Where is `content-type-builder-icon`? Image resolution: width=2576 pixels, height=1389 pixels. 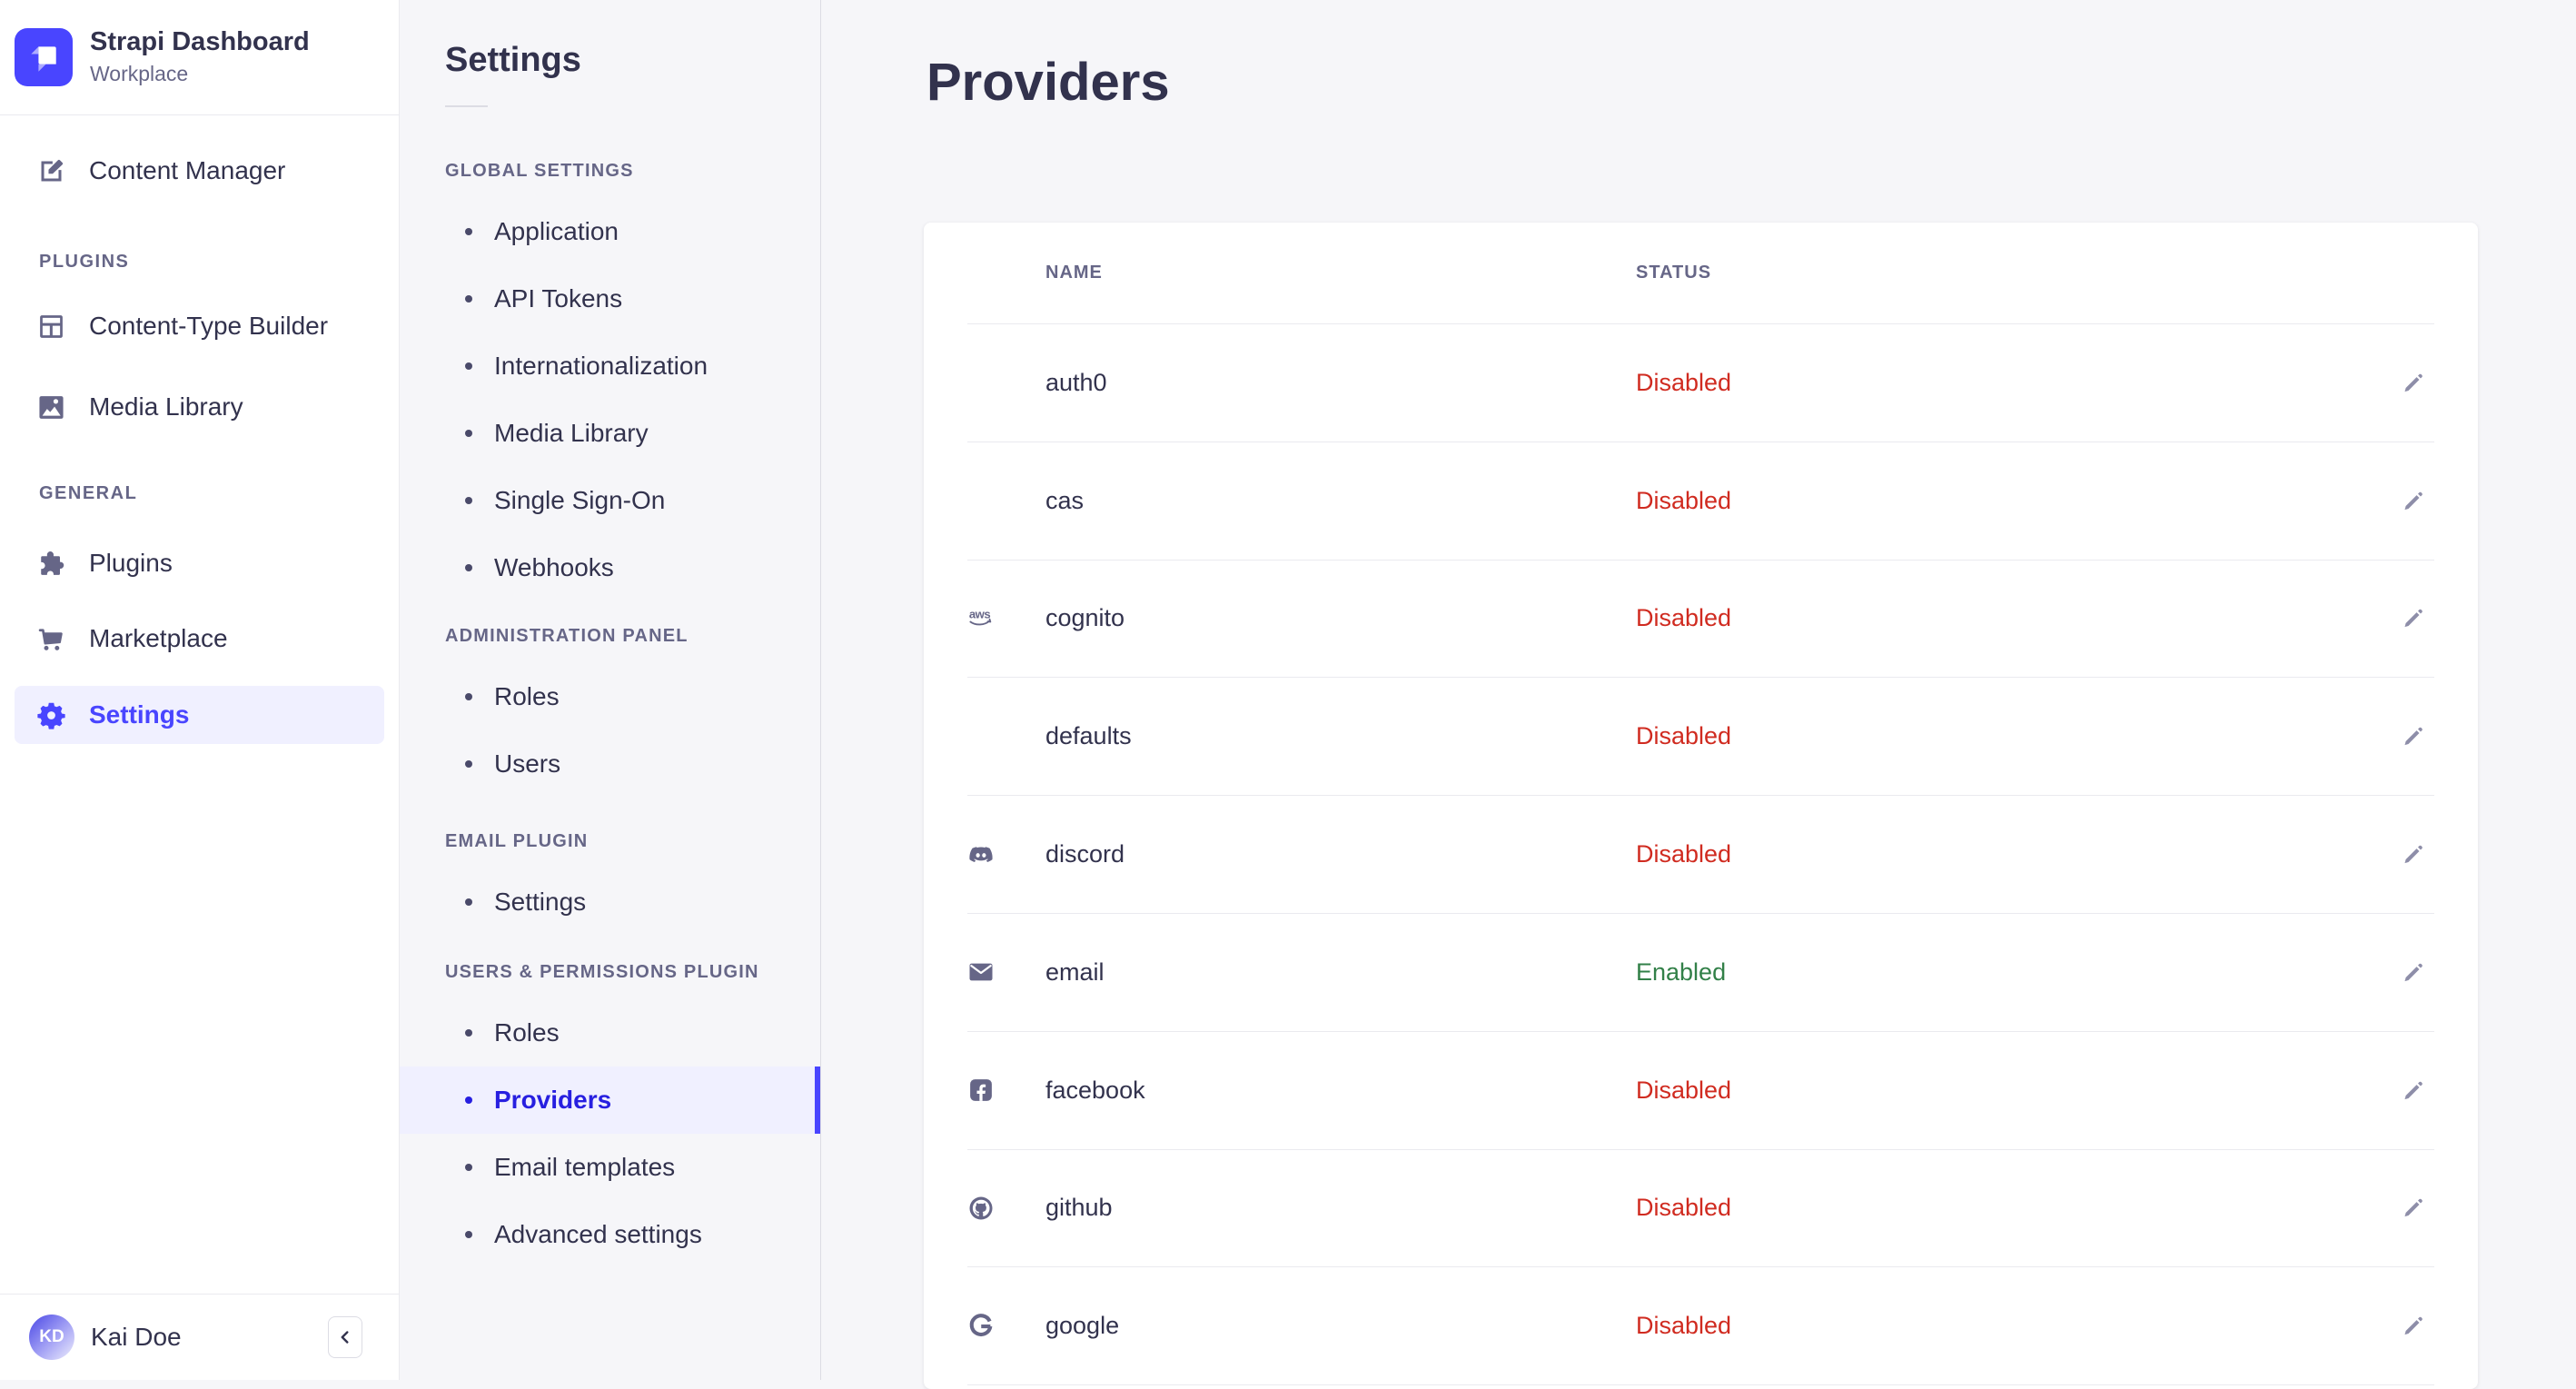 content-type-builder-icon is located at coordinates (51, 327).